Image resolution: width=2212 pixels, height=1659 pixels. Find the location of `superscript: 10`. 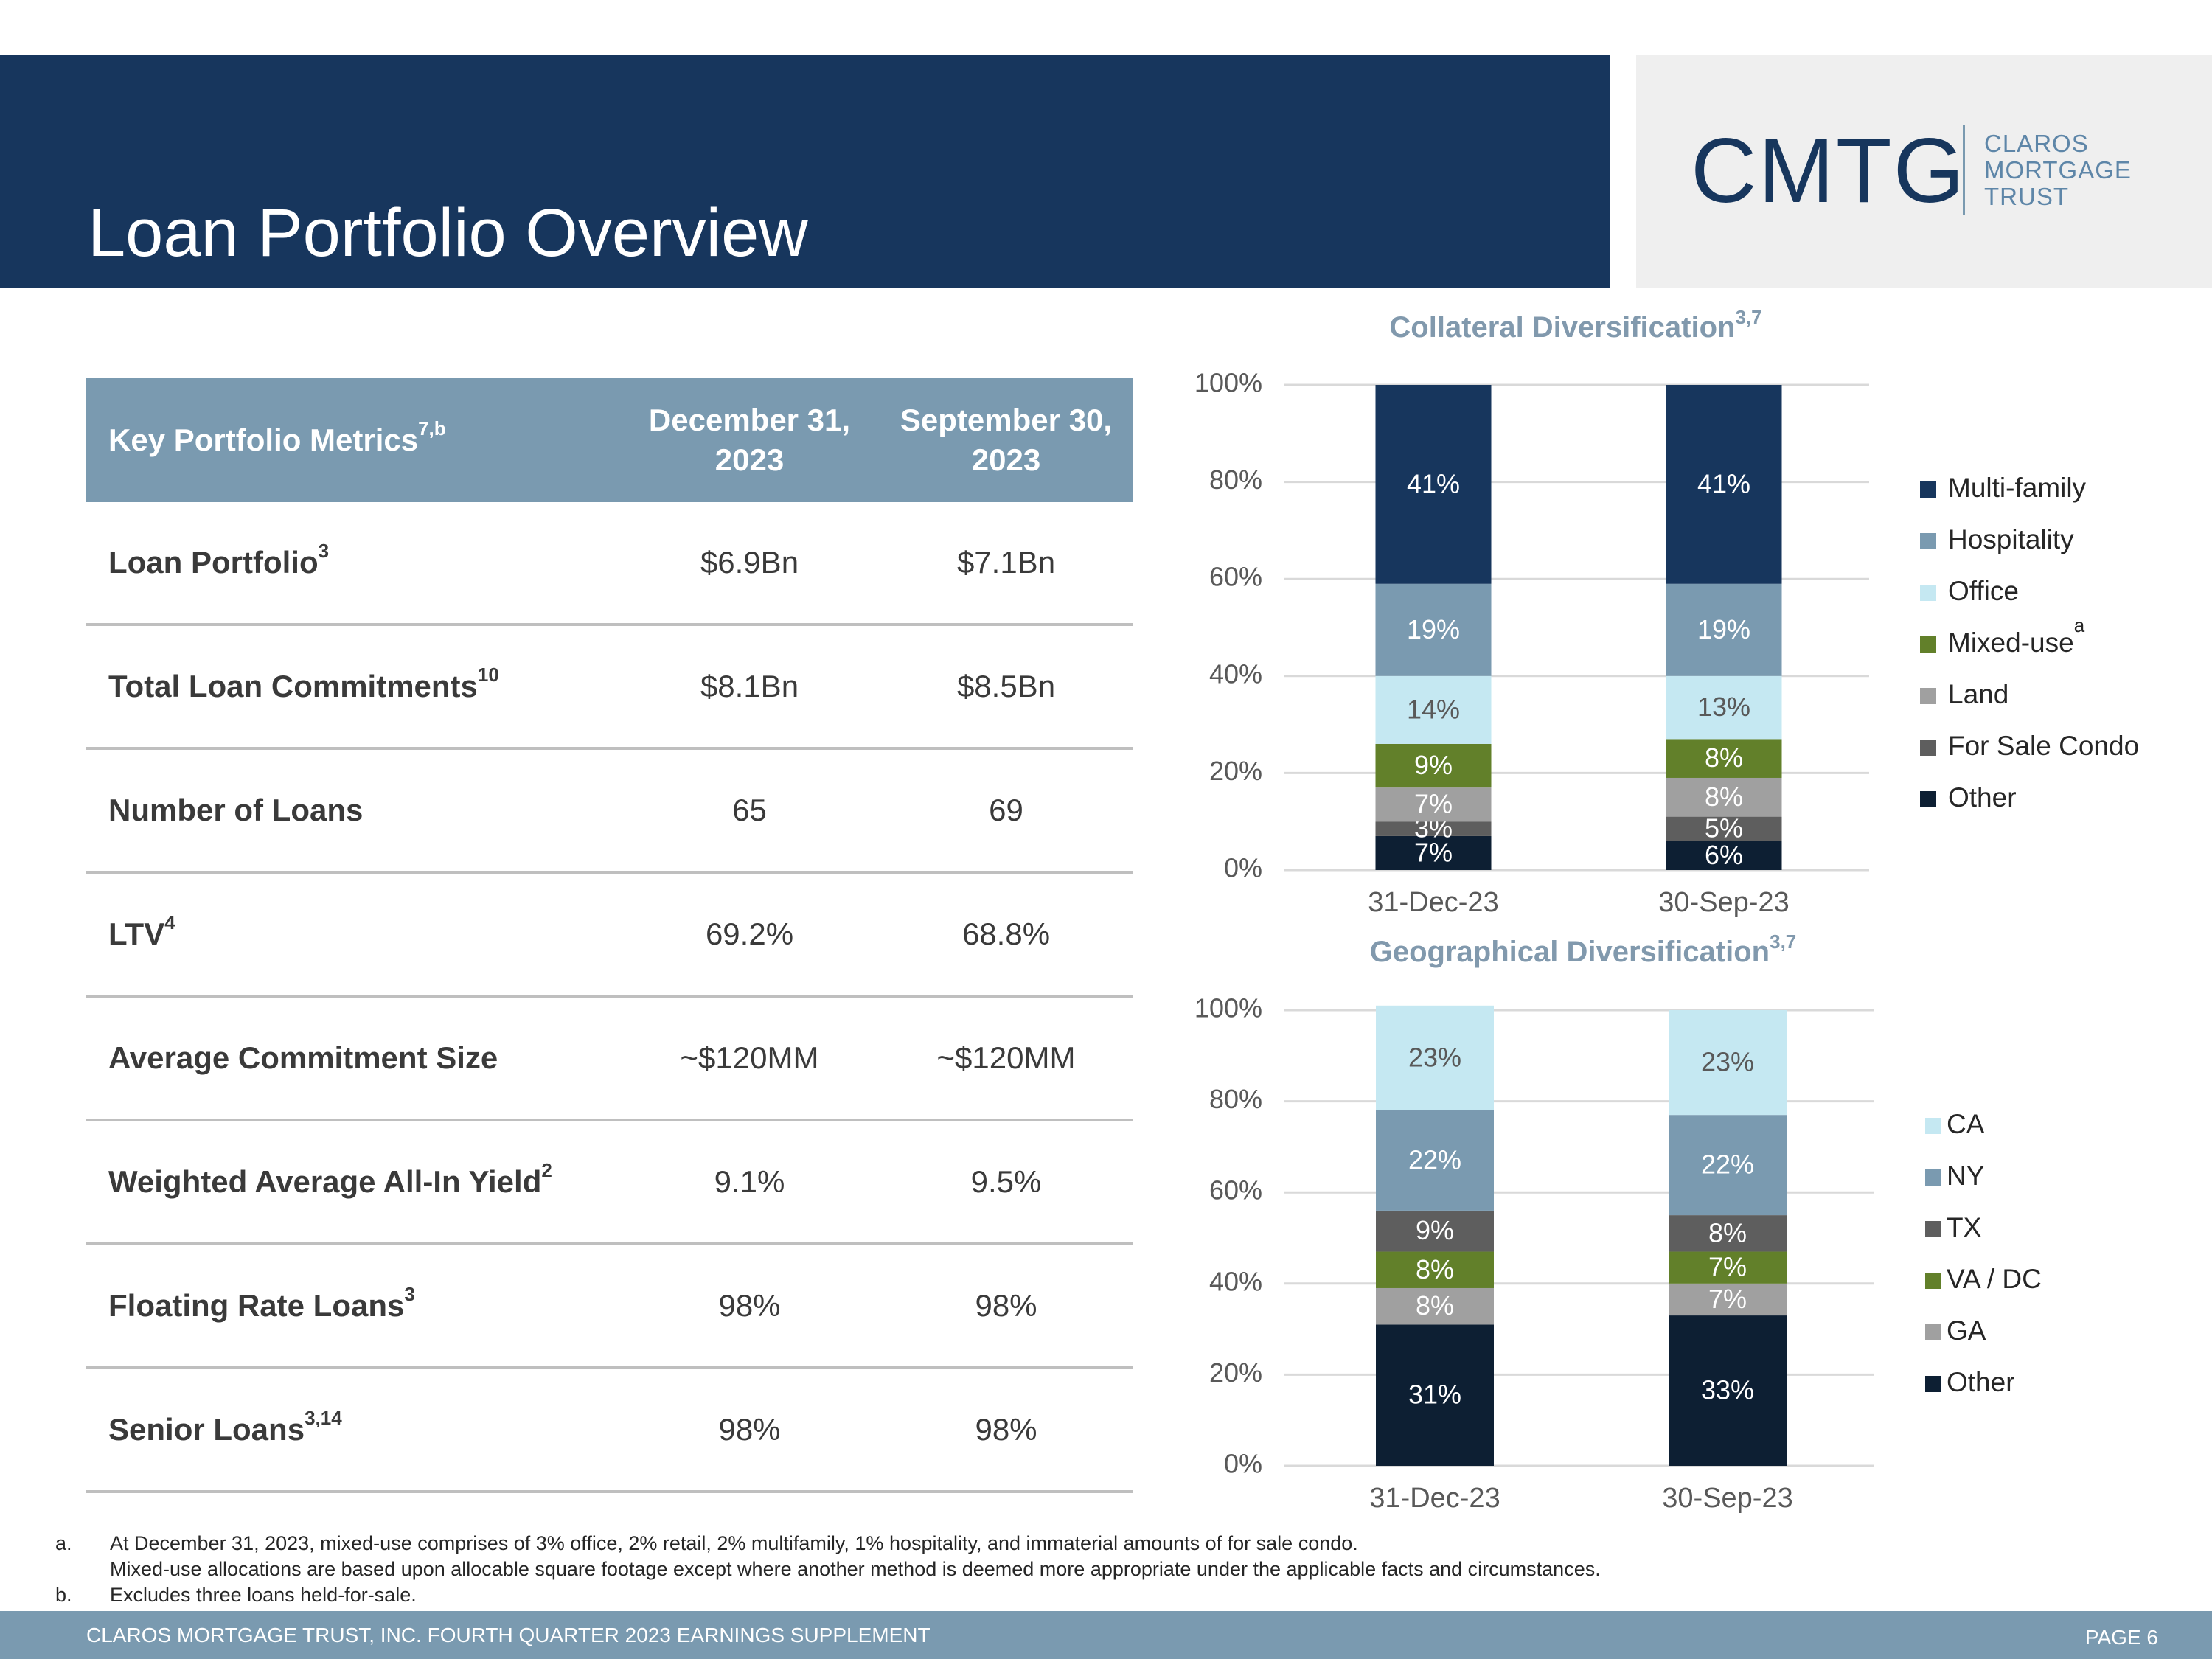

superscript: 10 is located at coordinates (488, 674).